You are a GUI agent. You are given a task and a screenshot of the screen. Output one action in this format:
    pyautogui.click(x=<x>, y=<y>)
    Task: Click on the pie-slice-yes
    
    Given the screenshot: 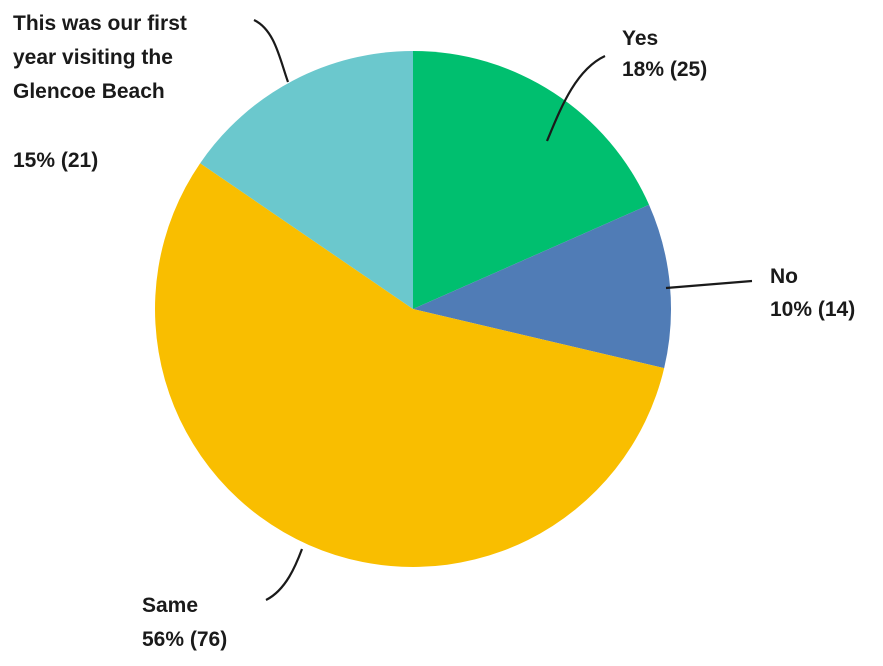 What is the action you would take?
    pyautogui.click(x=531, y=180)
    